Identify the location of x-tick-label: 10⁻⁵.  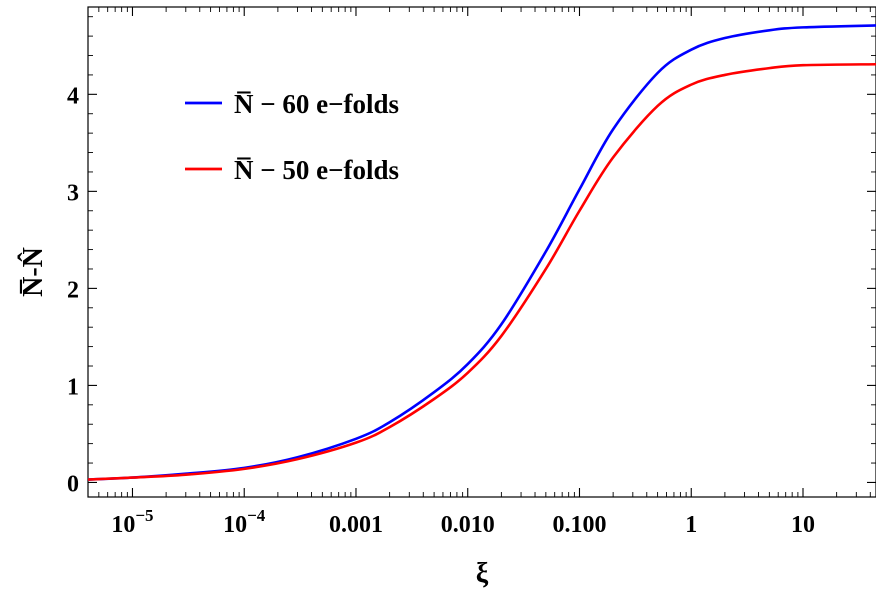
(132, 522).